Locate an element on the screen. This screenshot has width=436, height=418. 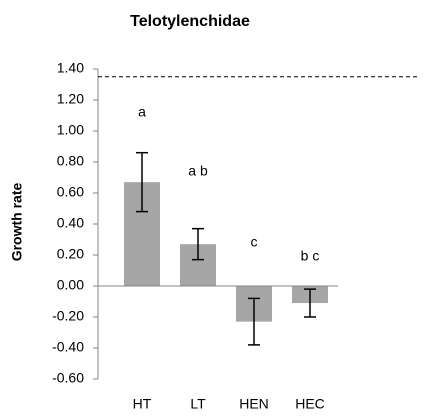
y-tick-label: 0.60 is located at coordinates (70, 192).